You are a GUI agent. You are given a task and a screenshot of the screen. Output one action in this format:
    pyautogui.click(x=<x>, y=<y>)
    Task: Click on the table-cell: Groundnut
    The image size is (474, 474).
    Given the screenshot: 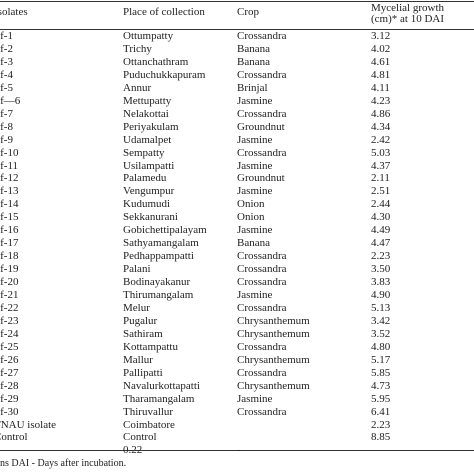 What is the action you would take?
    pyautogui.click(x=261, y=178)
    